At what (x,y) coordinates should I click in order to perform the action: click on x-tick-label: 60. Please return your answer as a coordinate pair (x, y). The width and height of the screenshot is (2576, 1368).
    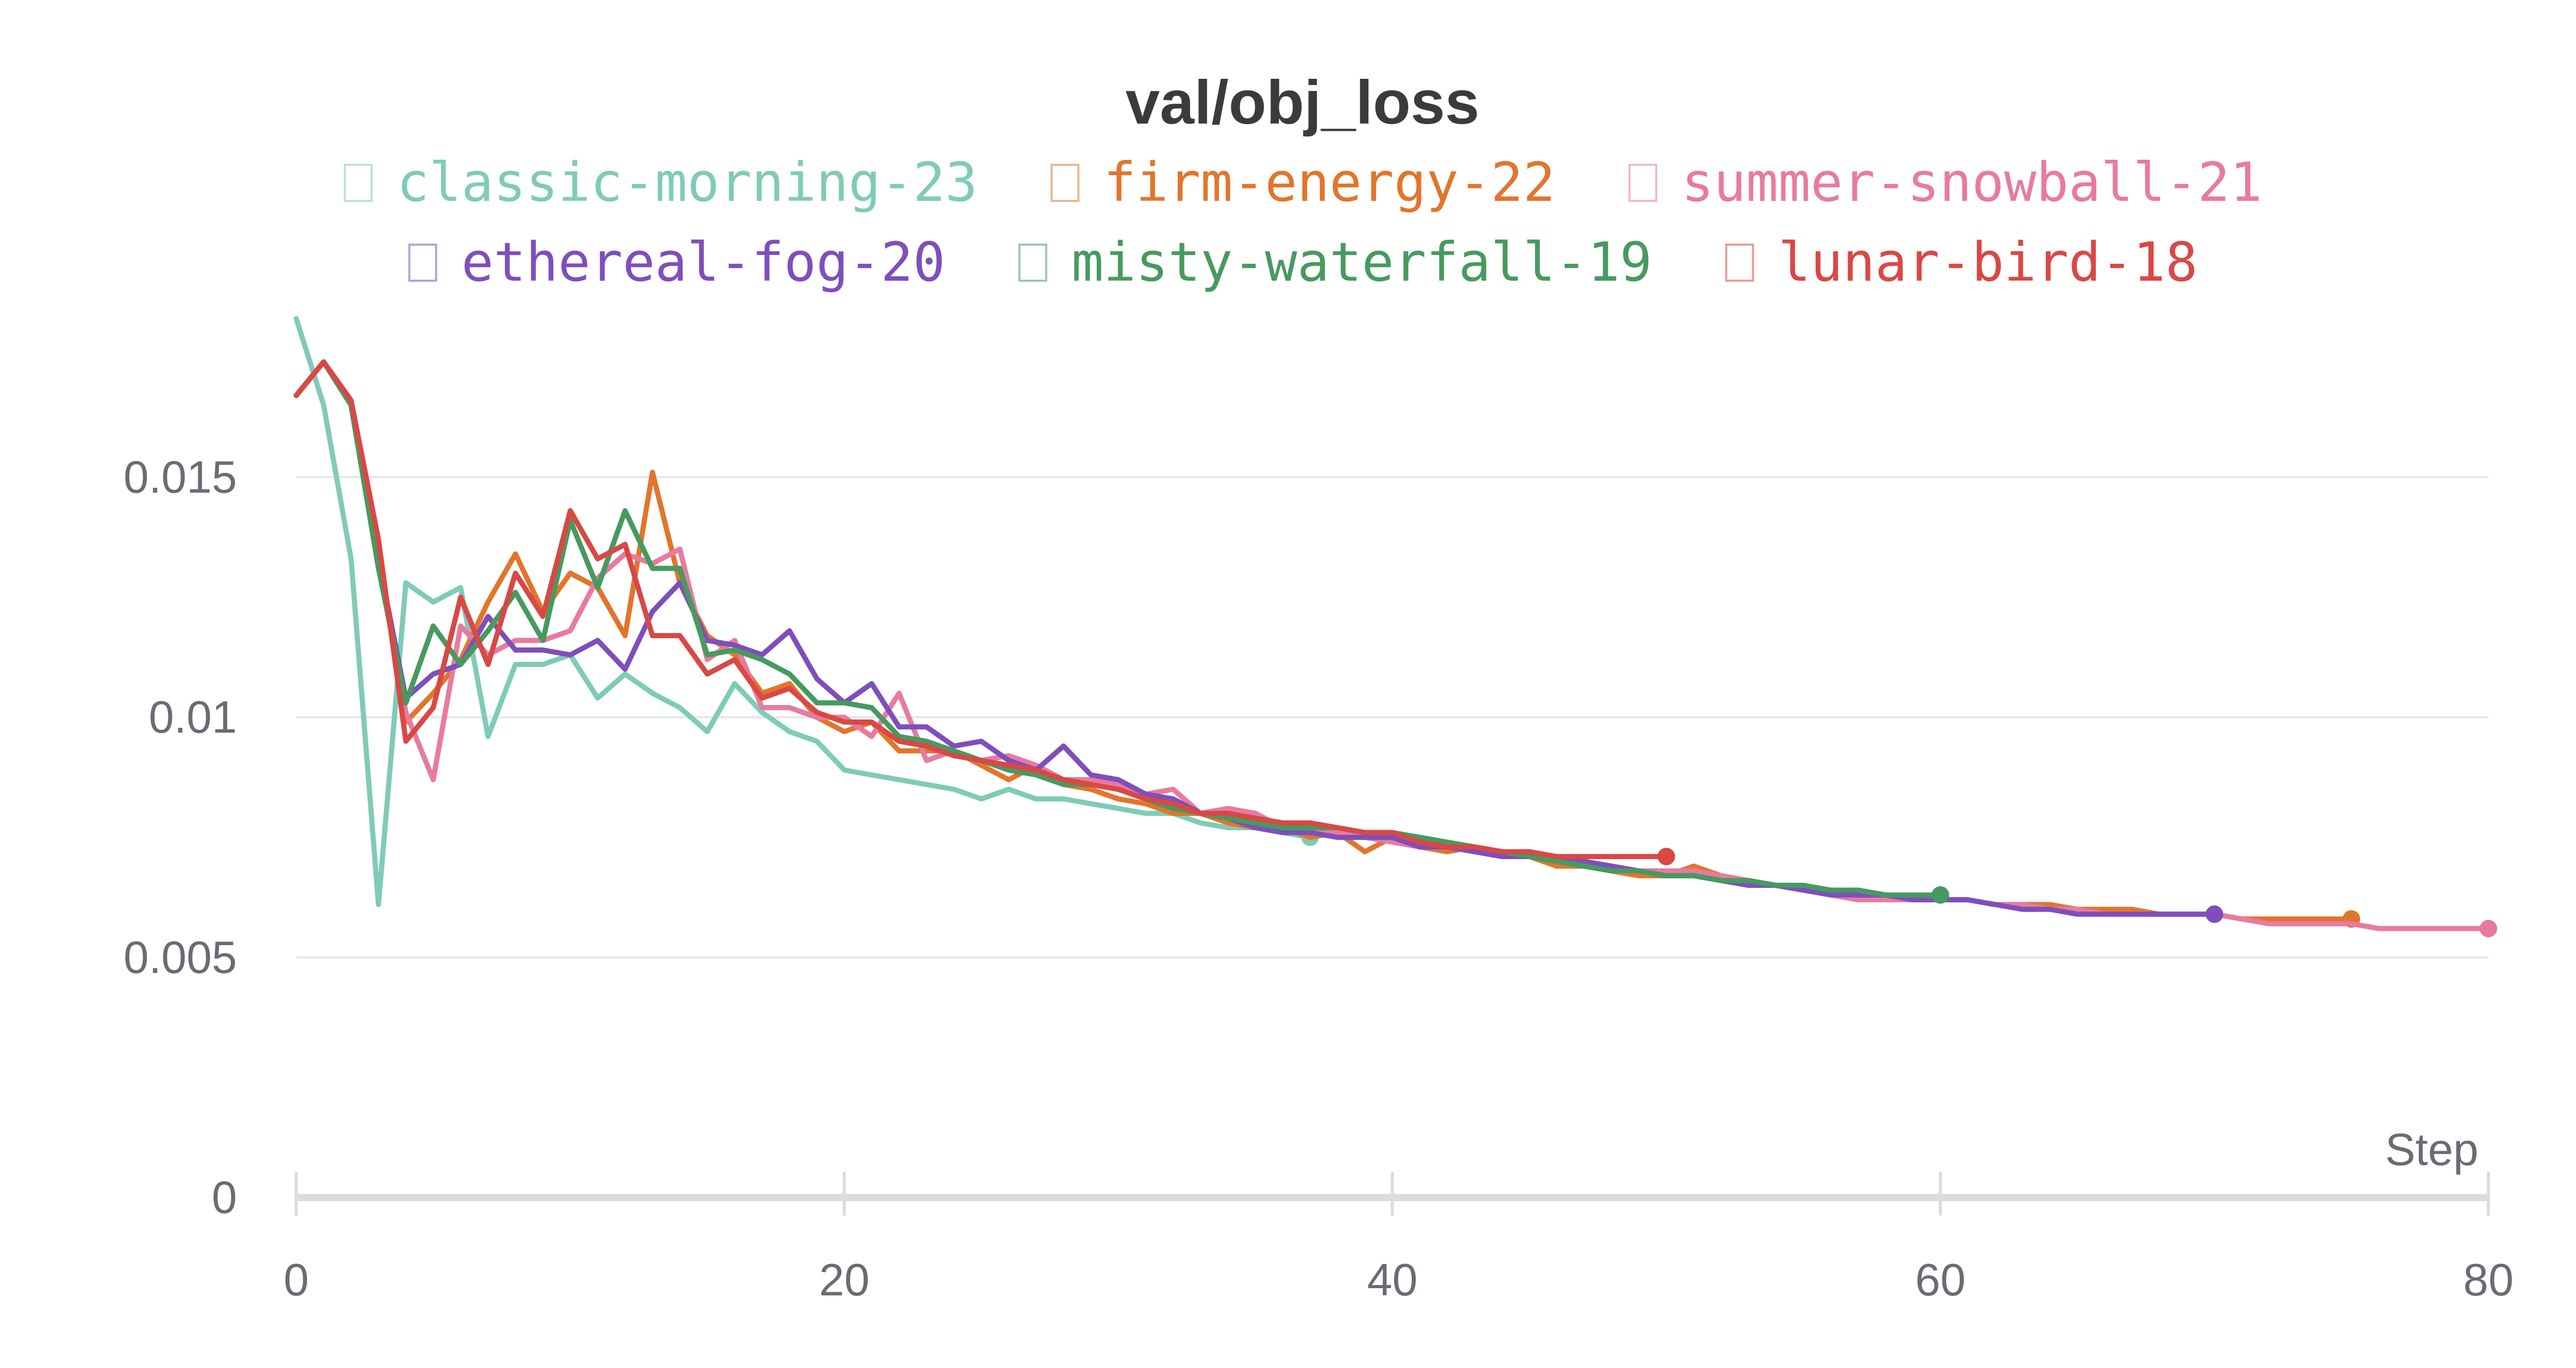
    Looking at the image, I should click on (1940, 1279).